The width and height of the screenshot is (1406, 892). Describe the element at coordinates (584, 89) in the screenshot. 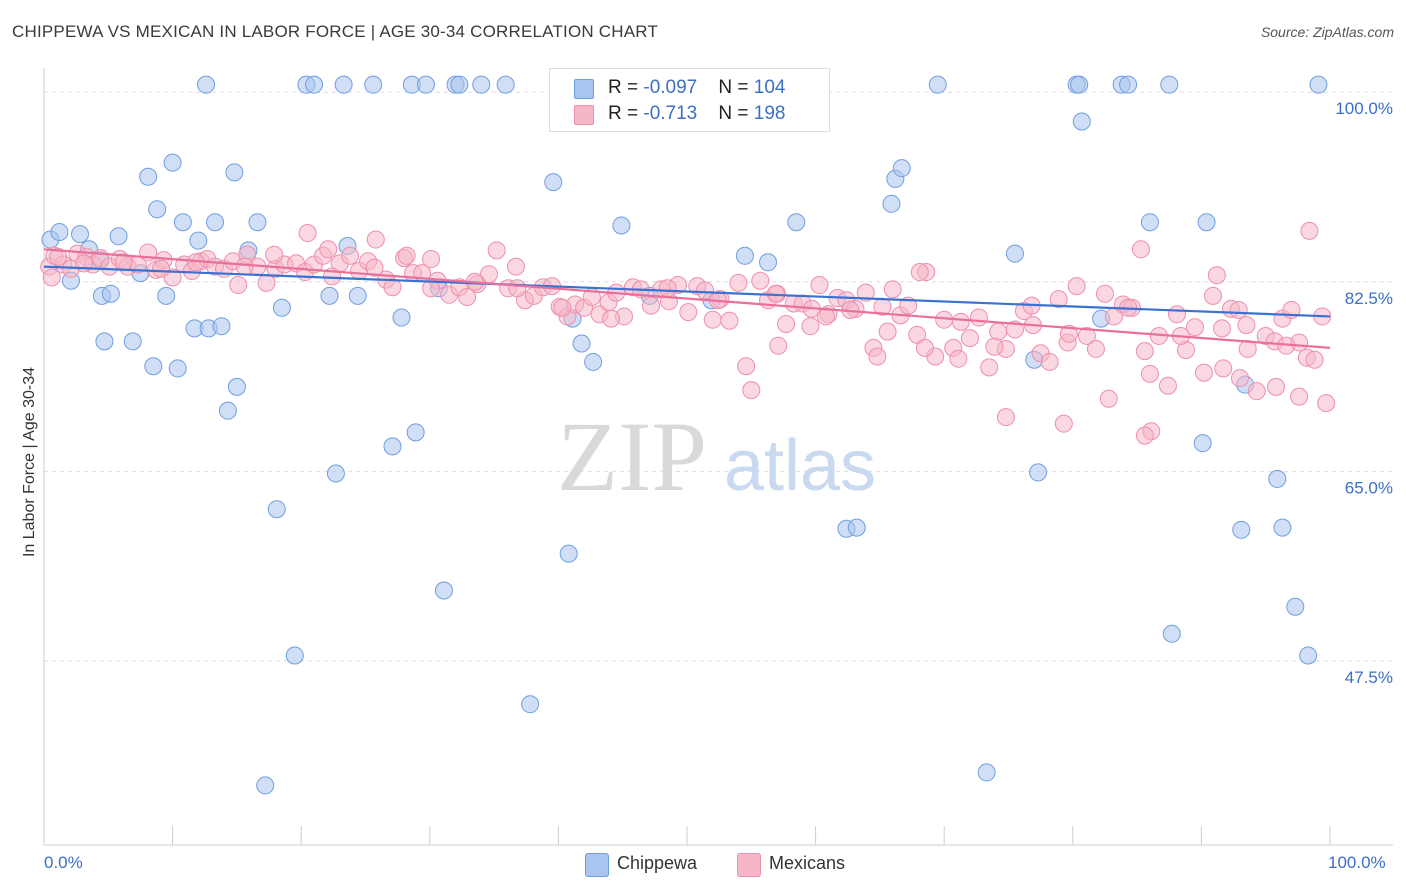

I see `legend-swatch-chippewa` at that location.